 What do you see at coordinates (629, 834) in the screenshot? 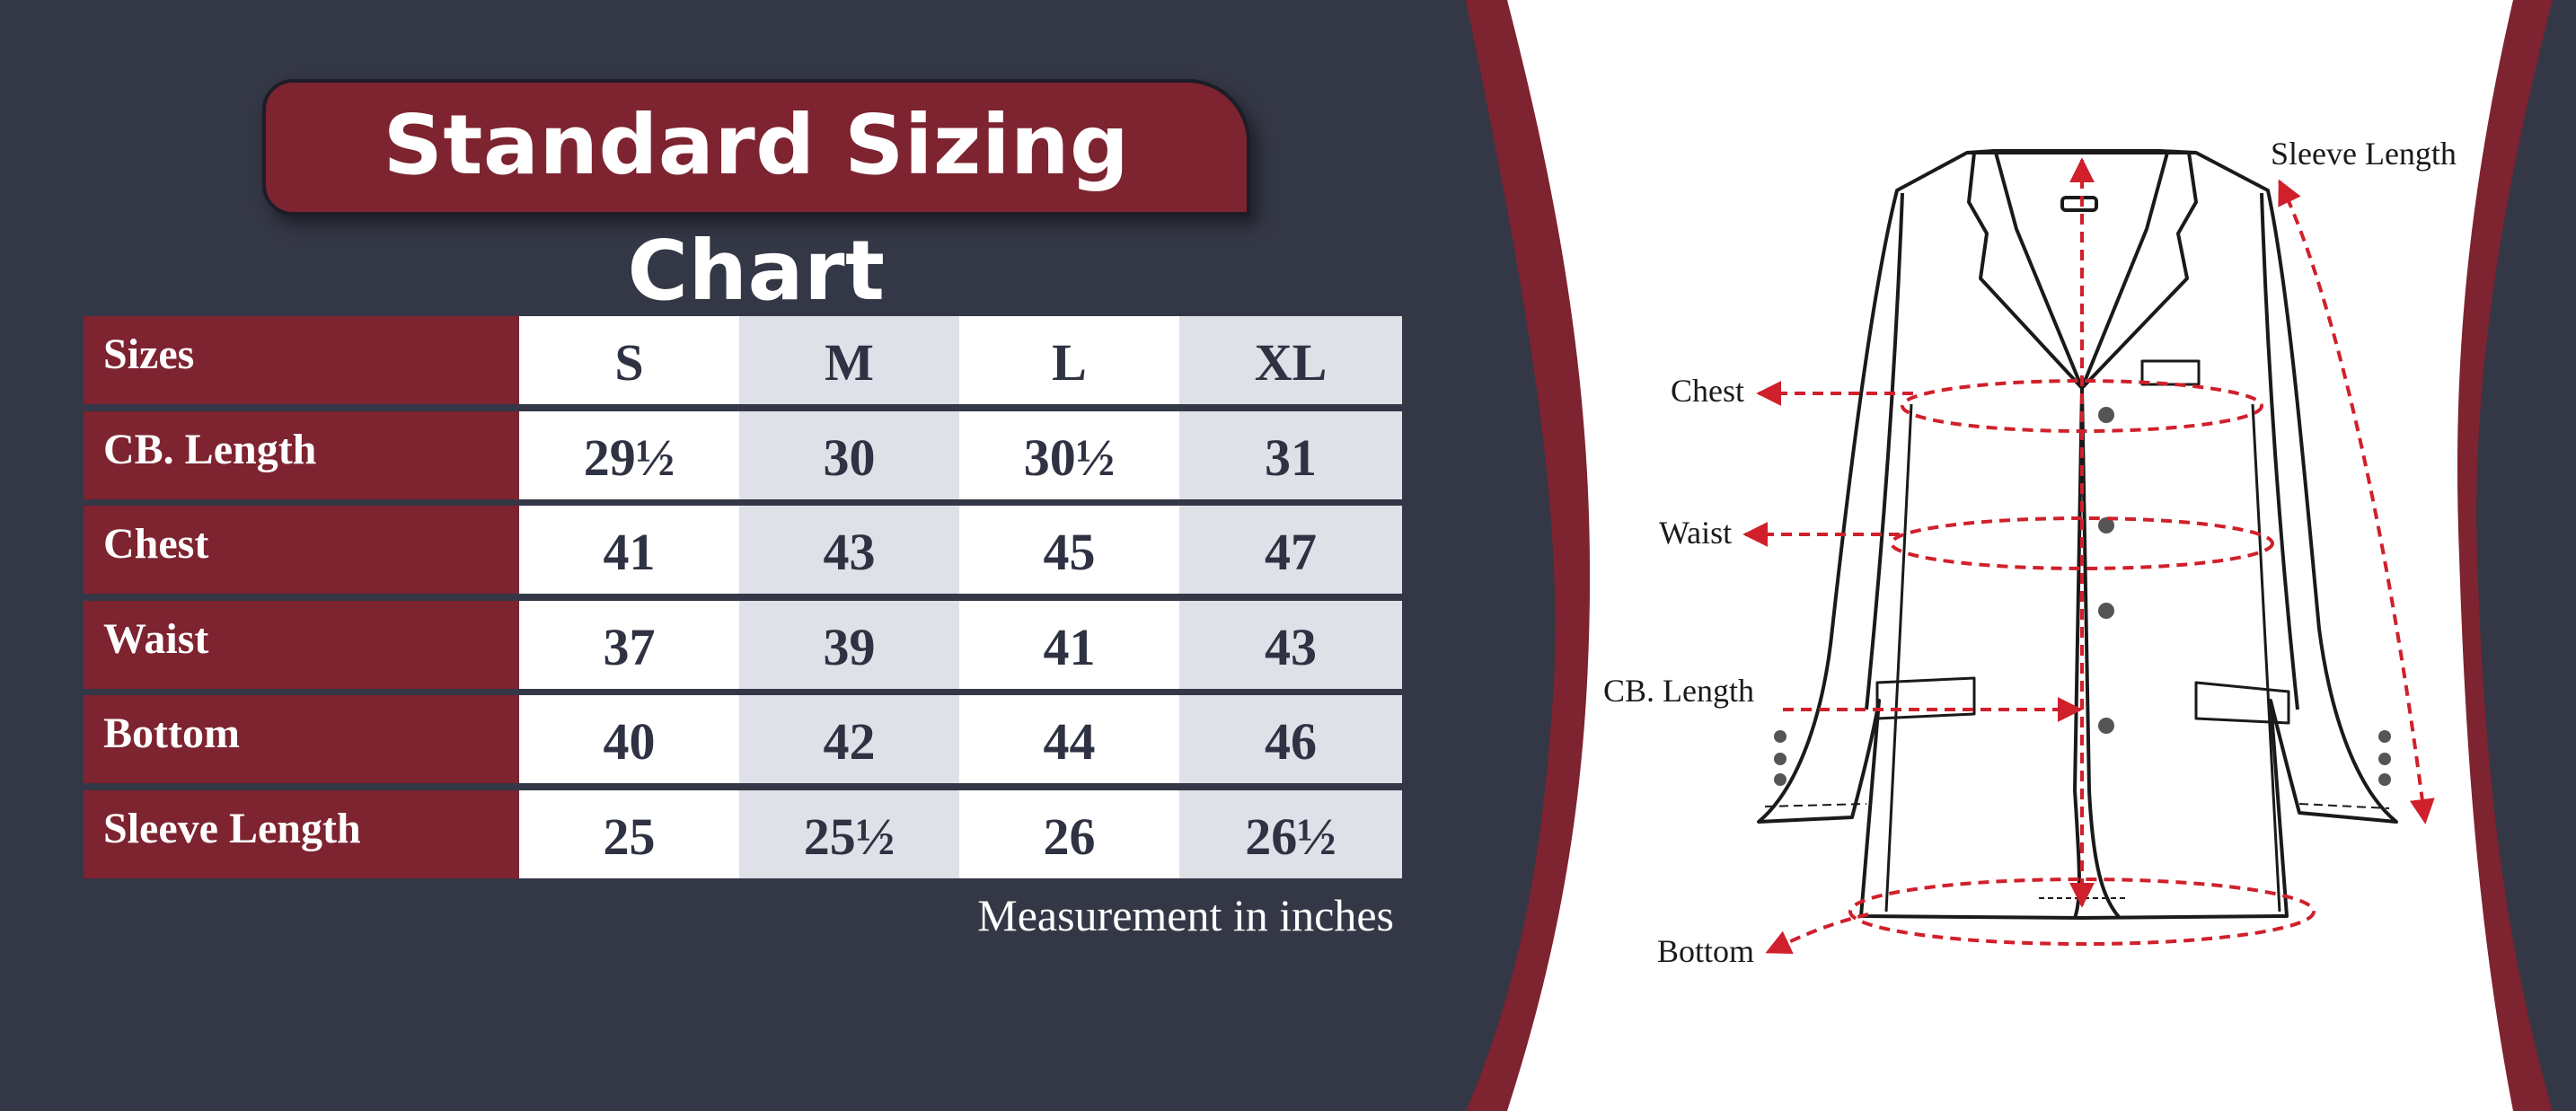
I see `table-cell: 25` at bounding box center [629, 834].